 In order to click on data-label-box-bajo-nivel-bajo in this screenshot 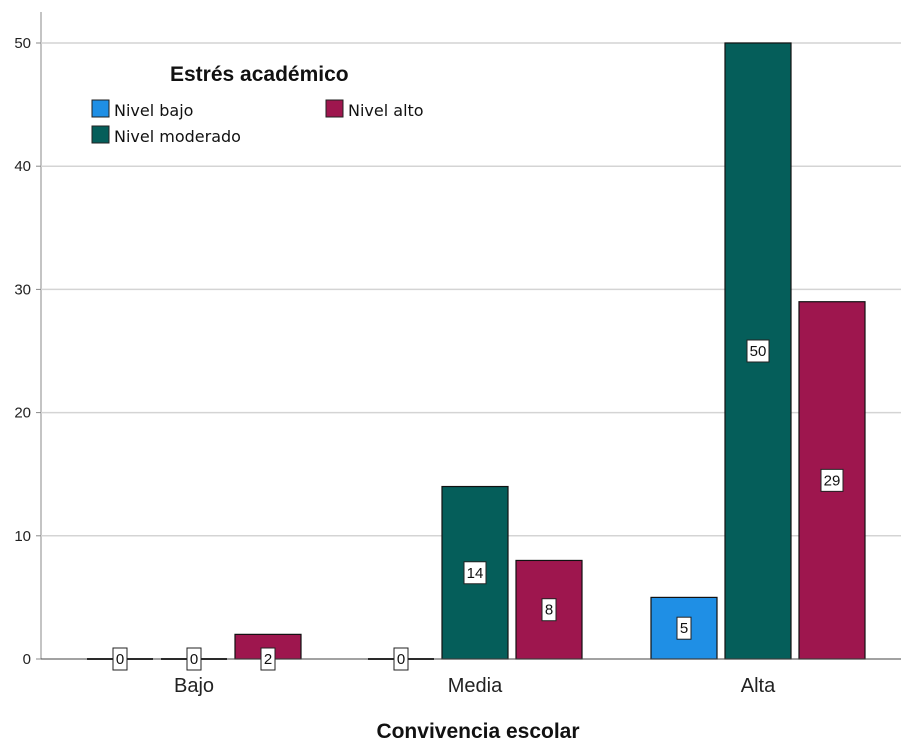, I will do `click(120, 659)`.